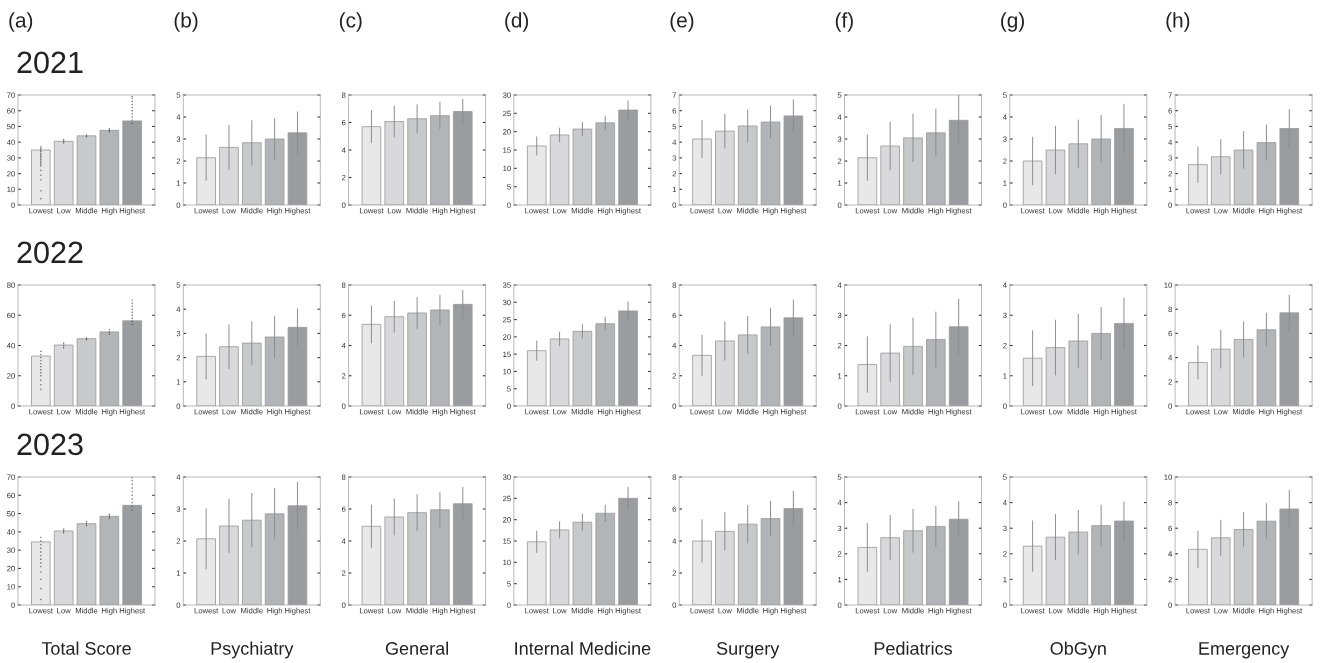 The image size is (1325, 663). Describe the element at coordinates (682, 22) in the screenshot. I see `chart-title: (e)` at that location.